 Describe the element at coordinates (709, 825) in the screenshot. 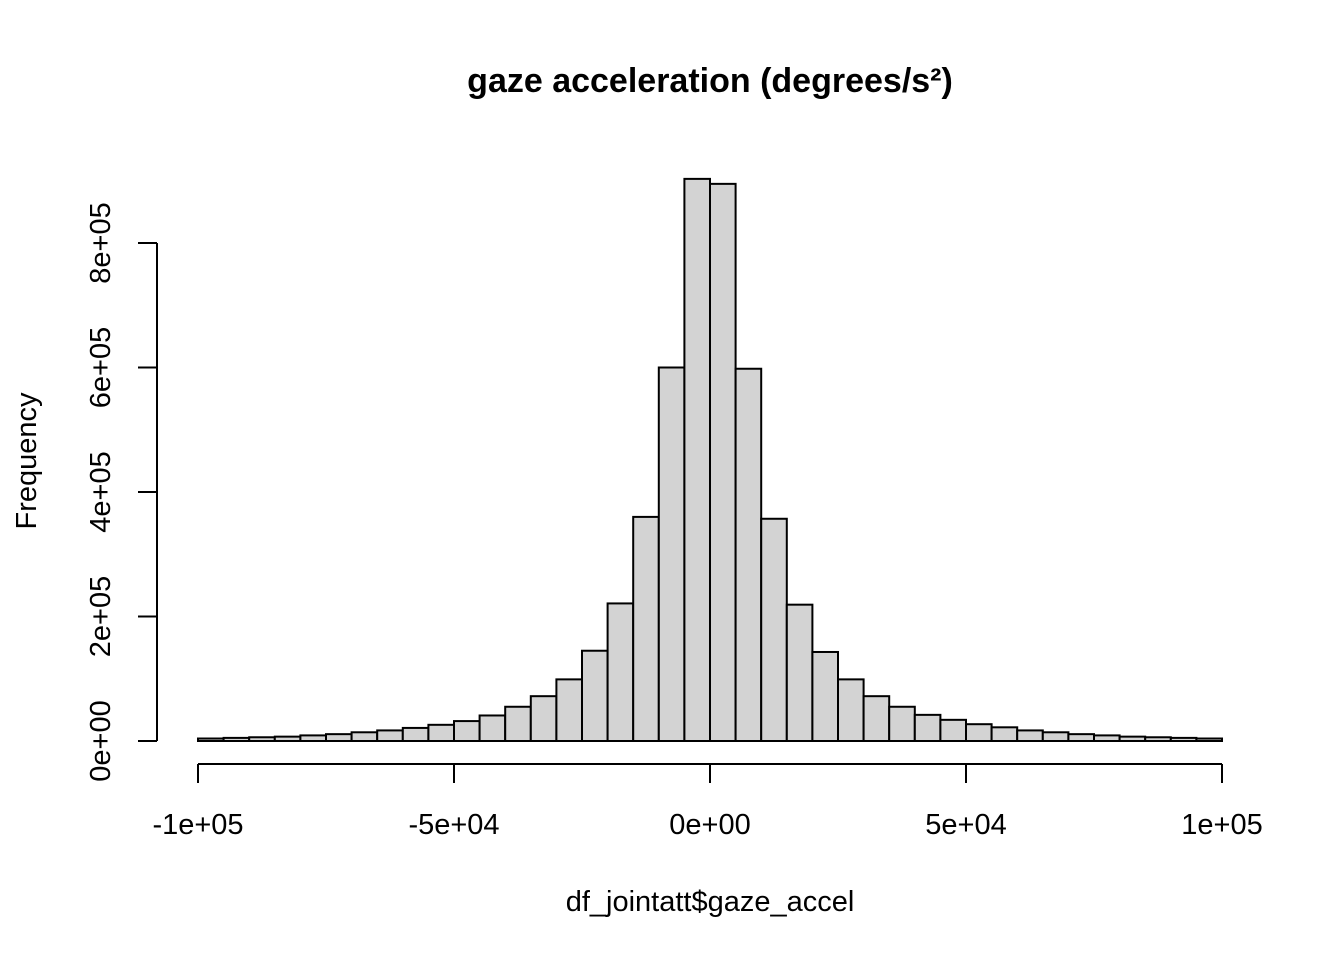

I see `x-tick-label: 0e+00` at that location.